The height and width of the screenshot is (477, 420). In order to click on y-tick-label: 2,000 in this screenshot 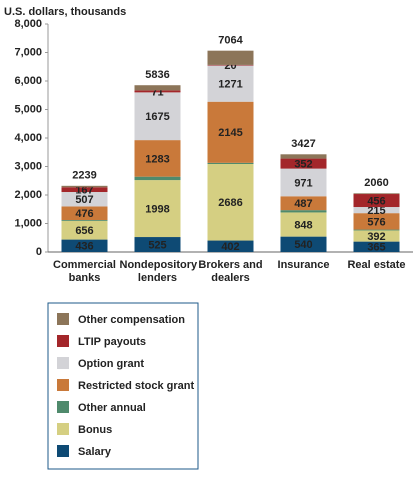, I will do `click(28, 195)`.